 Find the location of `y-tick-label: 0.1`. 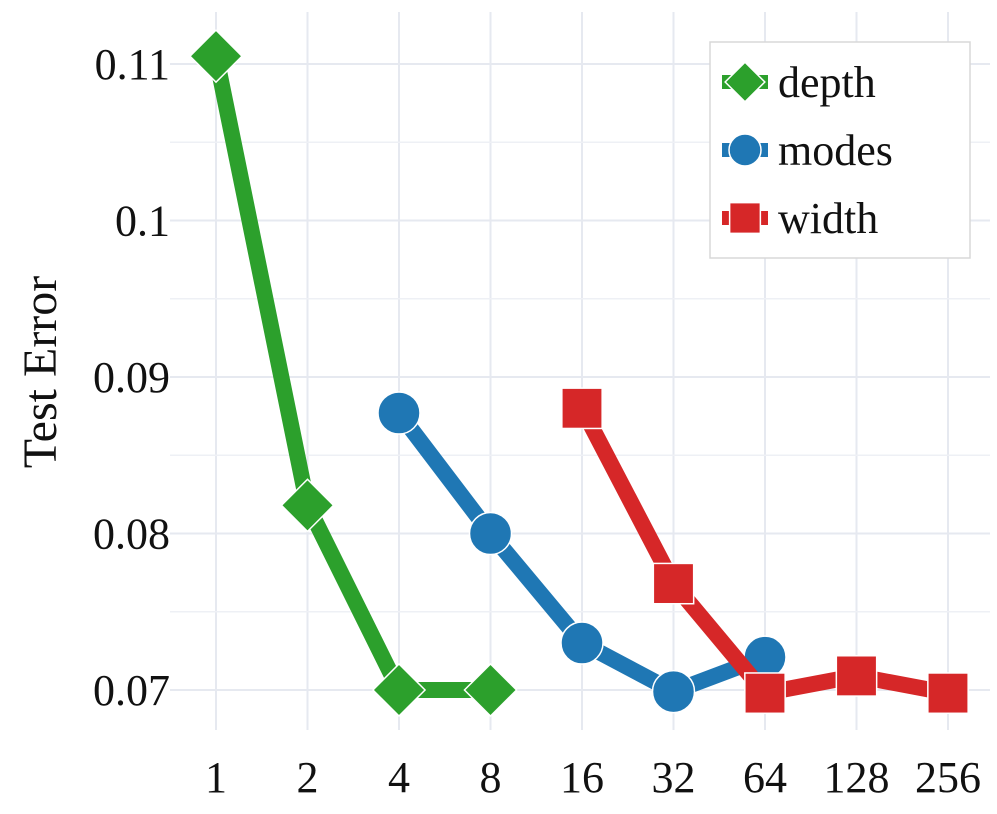

y-tick-label: 0.1 is located at coordinates (142, 221).